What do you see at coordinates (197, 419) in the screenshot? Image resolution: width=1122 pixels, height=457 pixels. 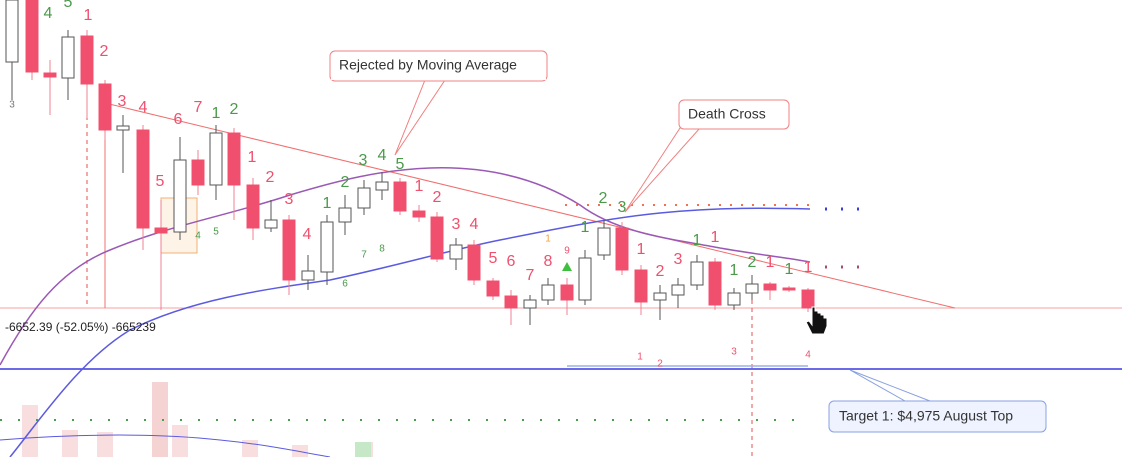 I see `volume` at bounding box center [197, 419].